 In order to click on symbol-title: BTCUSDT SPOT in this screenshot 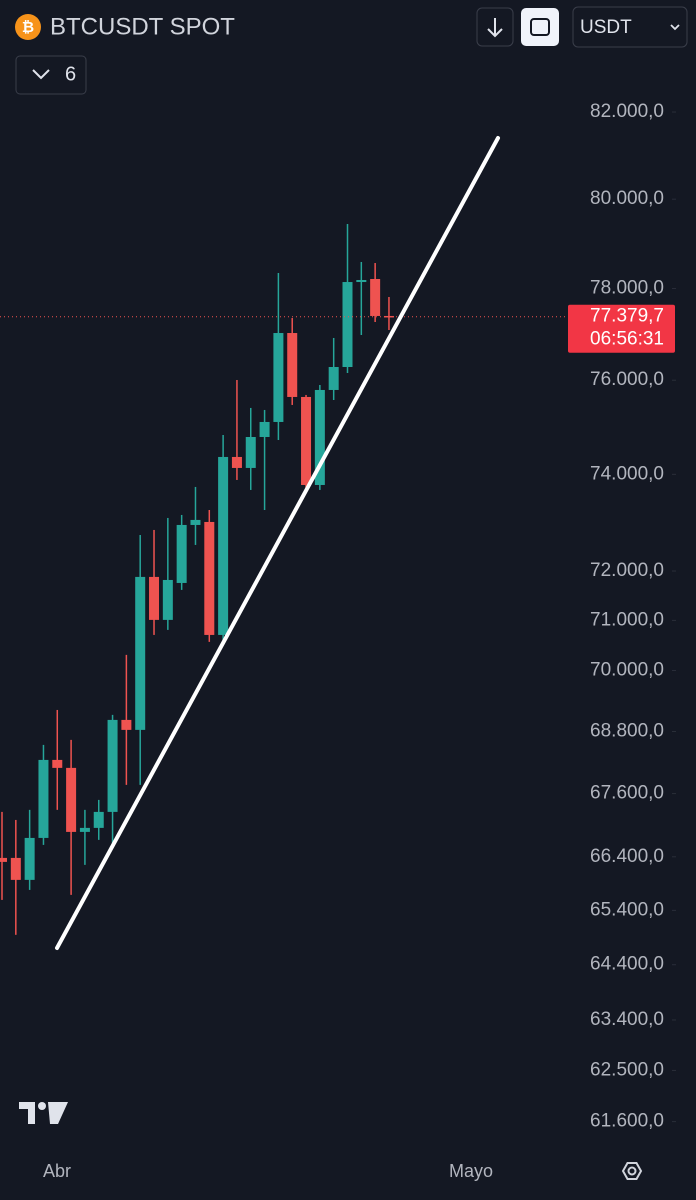, I will do `click(142, 26)`.